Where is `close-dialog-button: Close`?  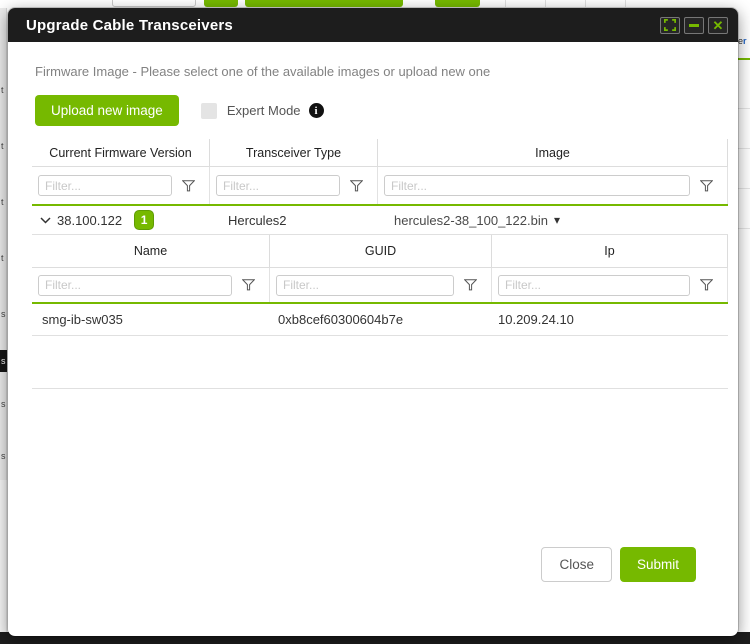 close-dialog-button: Close is located at coordinates (576, 564).